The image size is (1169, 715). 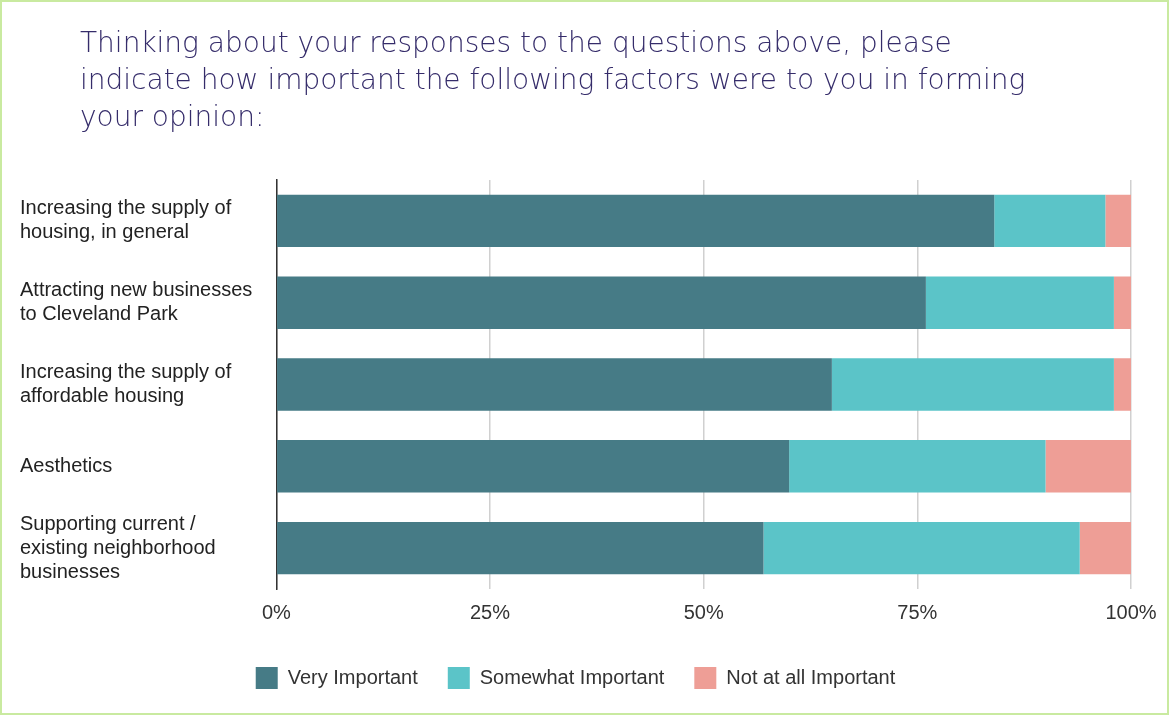 I want to click on y-tick-label: Aesthetics, so click(x=66, y=464).